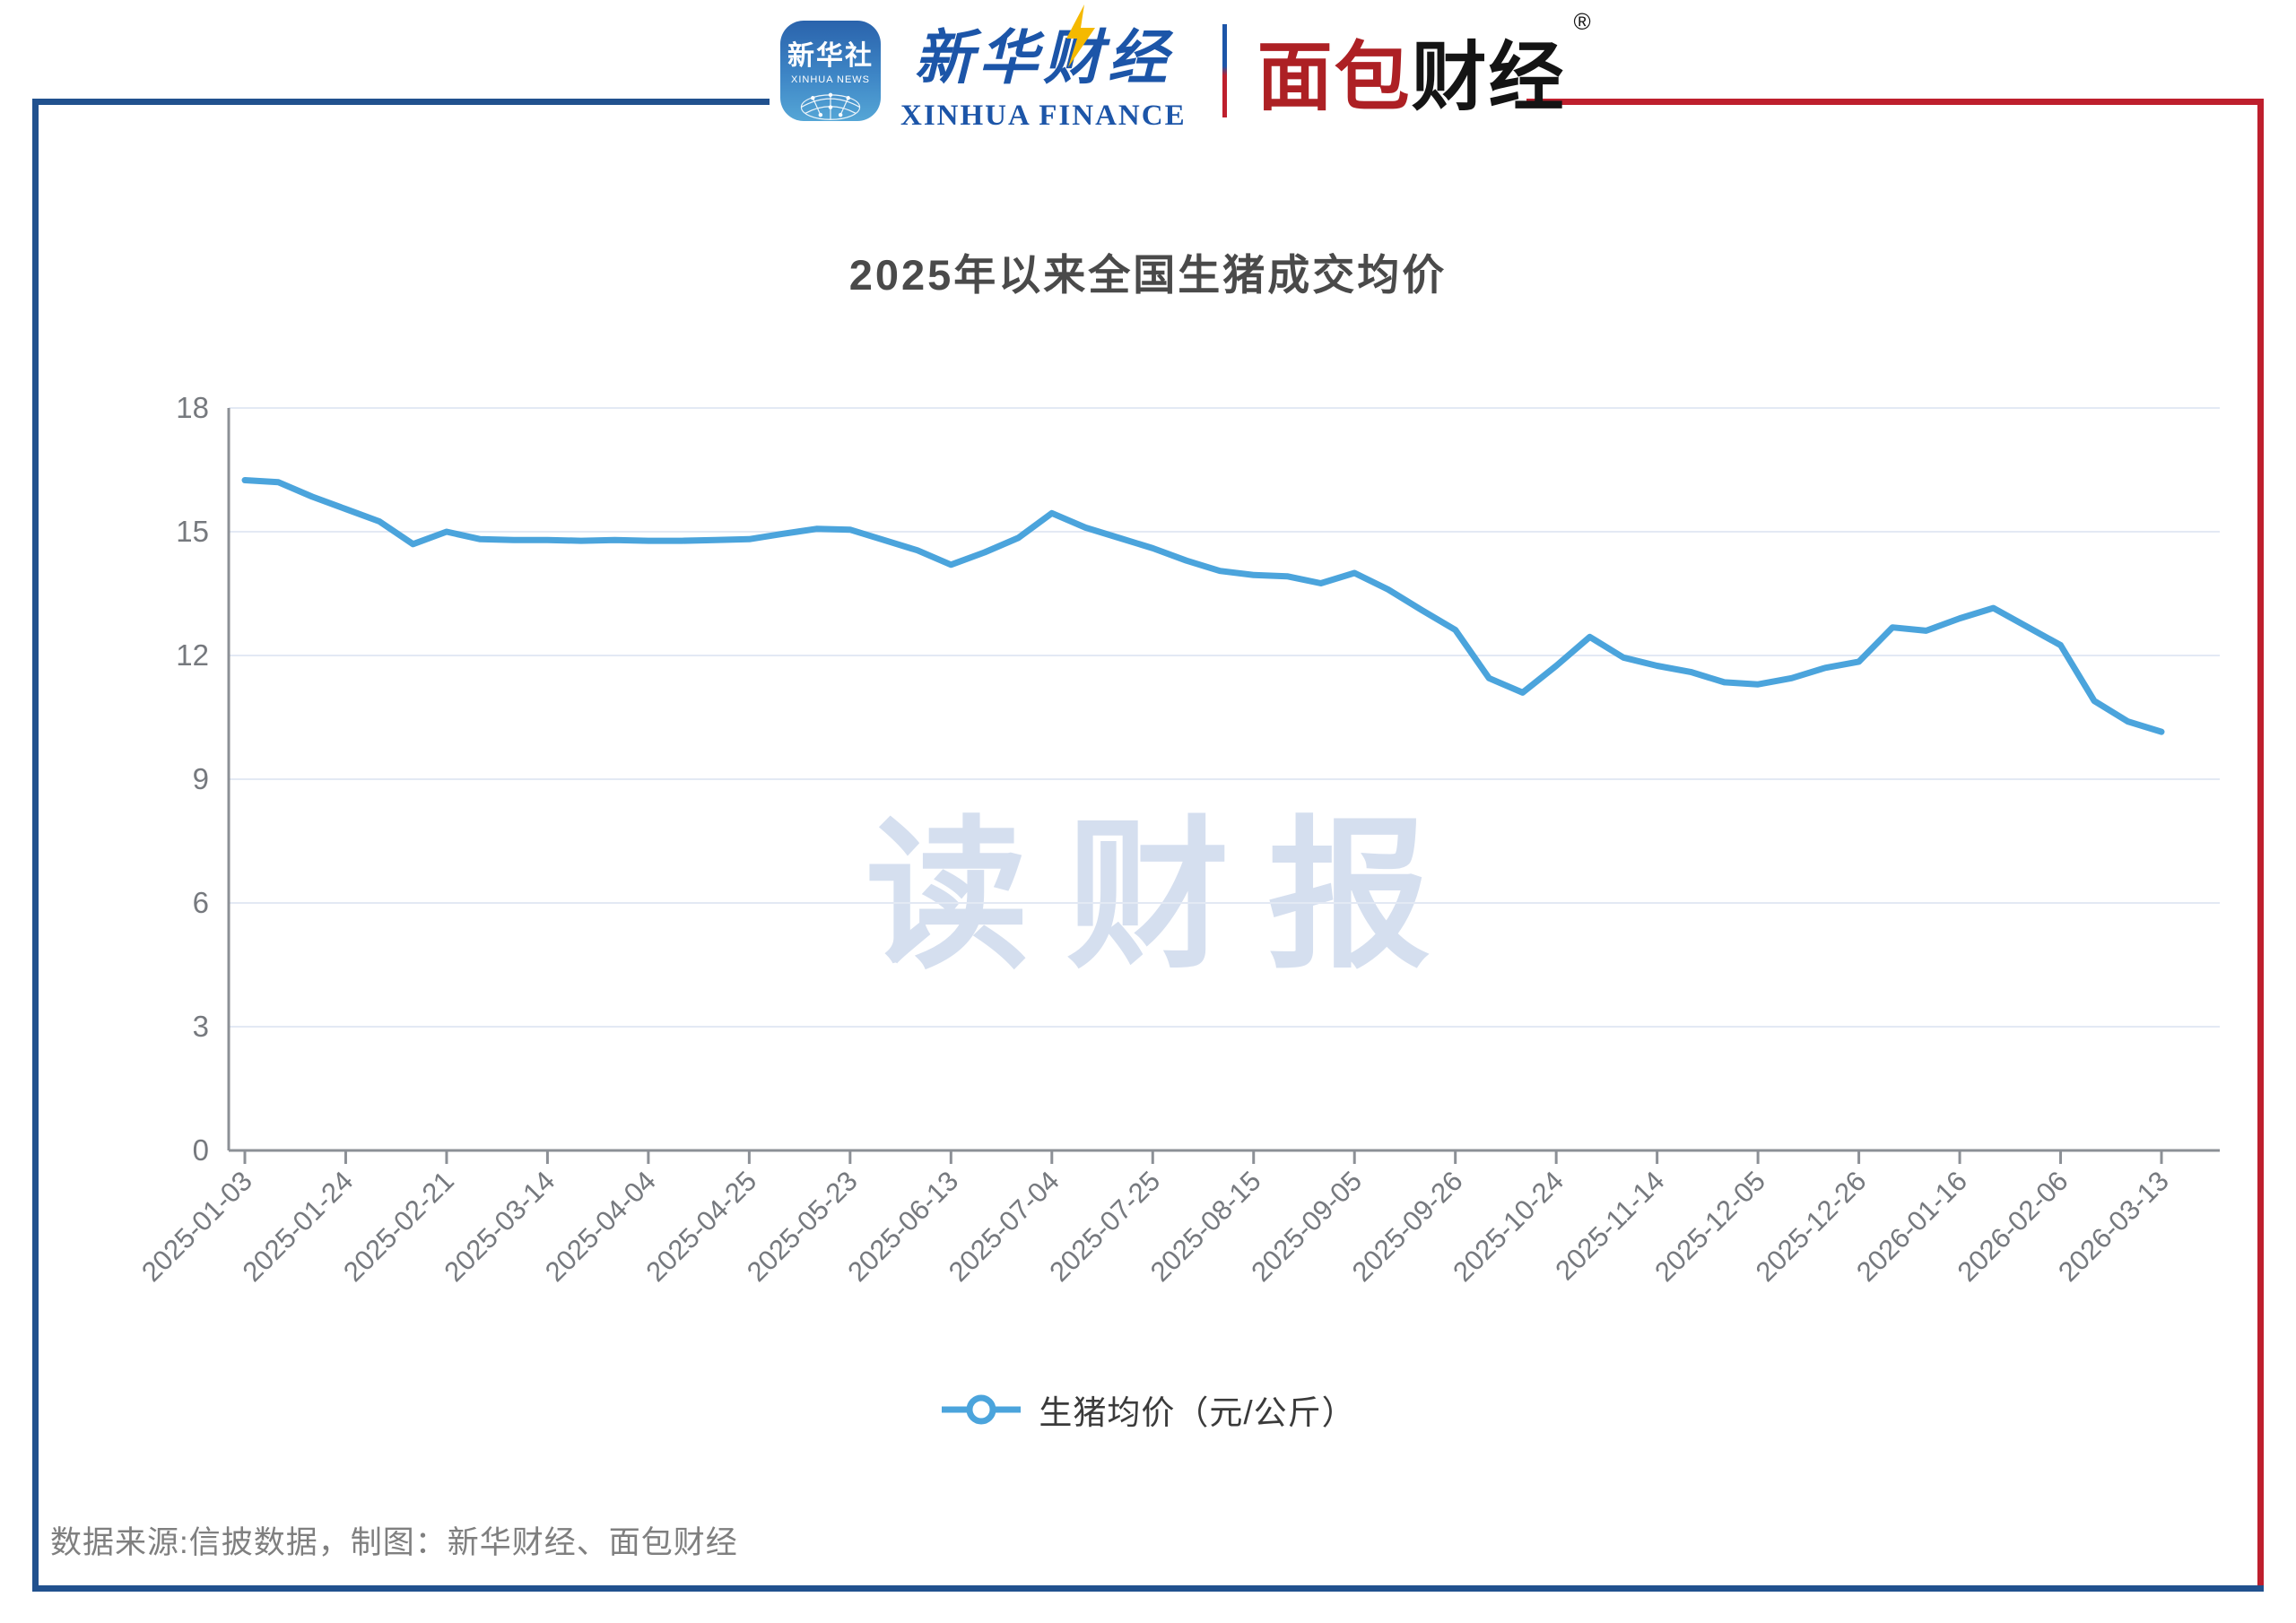 This screenshot has height=1623, width=2296. What do you see at coordinates (1081, 35) in the screenshot?
I see `lightning-bolt-icon` at bounding box center [1081, 35].